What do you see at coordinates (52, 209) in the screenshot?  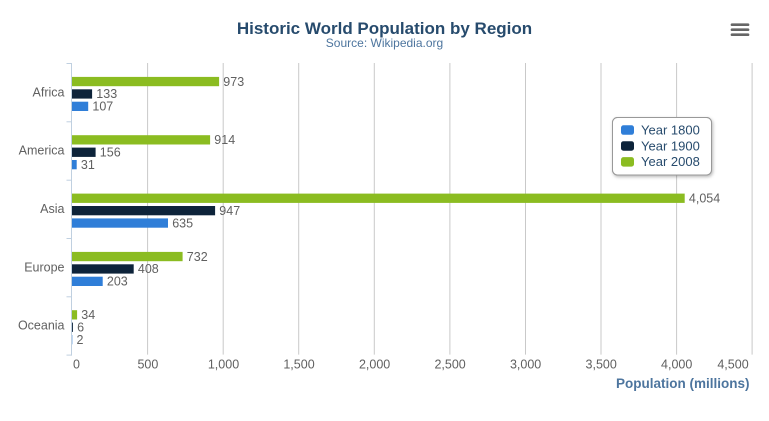 I see `svg-text: Asia` at bounding box center [52, 209].